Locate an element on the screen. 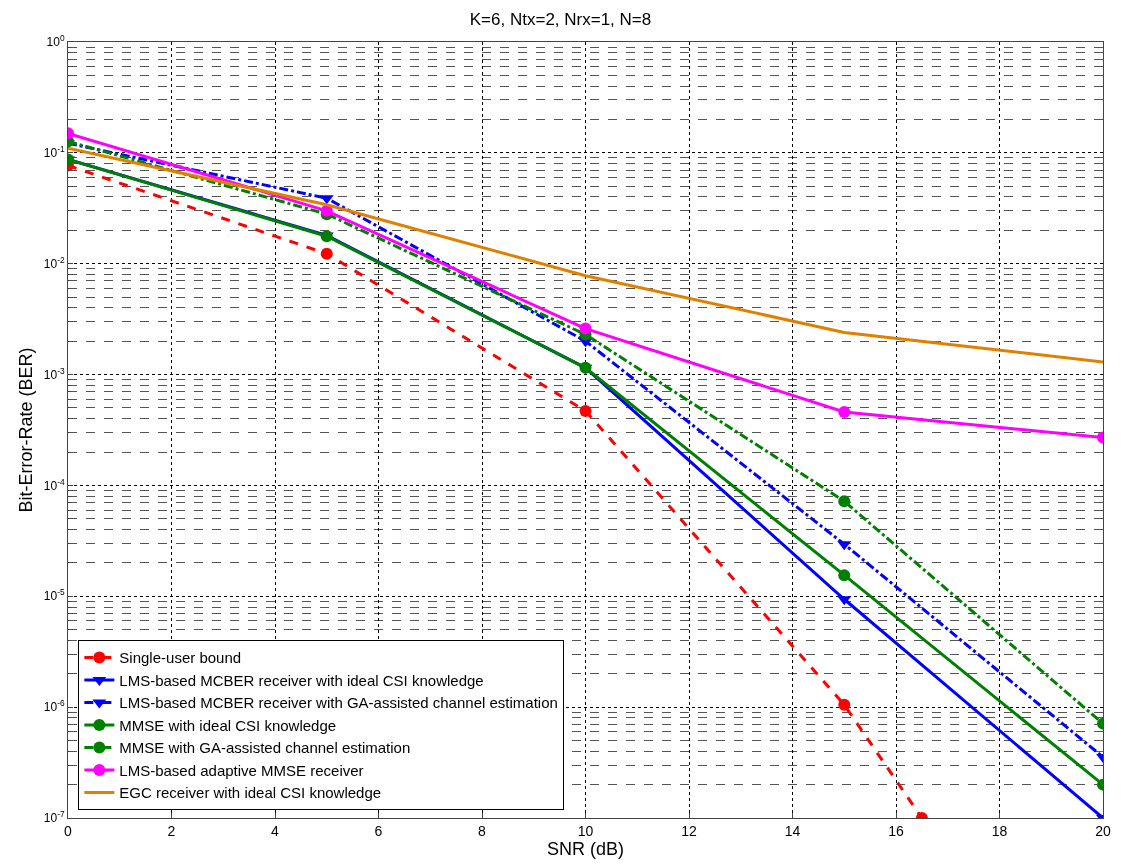 The height and width of the screenshot is (866, 1121). y-tick-label: 10$^{-1}$ is located at coordinates (54, 152).